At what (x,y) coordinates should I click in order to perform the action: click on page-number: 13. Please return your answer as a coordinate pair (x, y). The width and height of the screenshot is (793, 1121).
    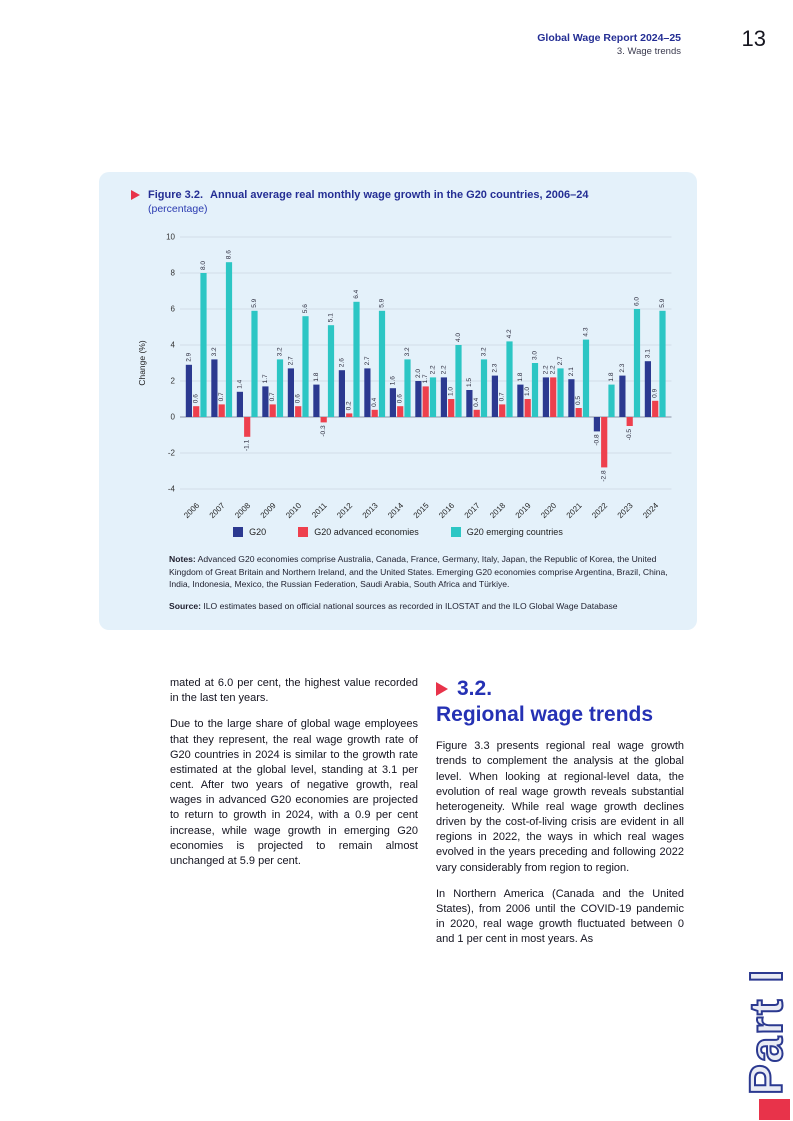
    Looking at the image, I should click on (753, 38).